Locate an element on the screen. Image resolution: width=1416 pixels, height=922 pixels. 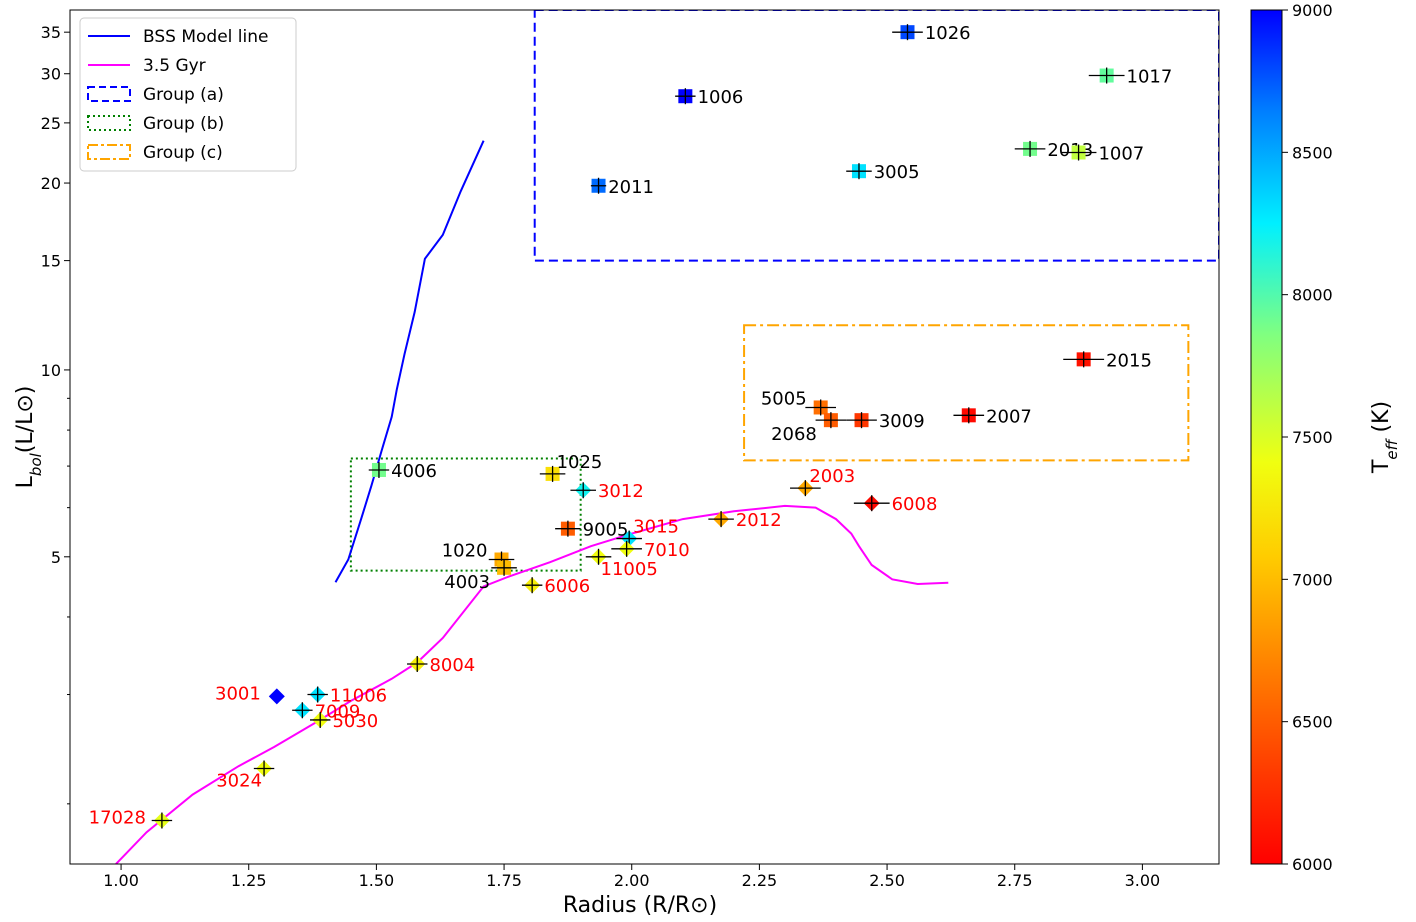
star-label-1020: 1020 is located at coordinates (465, 551).